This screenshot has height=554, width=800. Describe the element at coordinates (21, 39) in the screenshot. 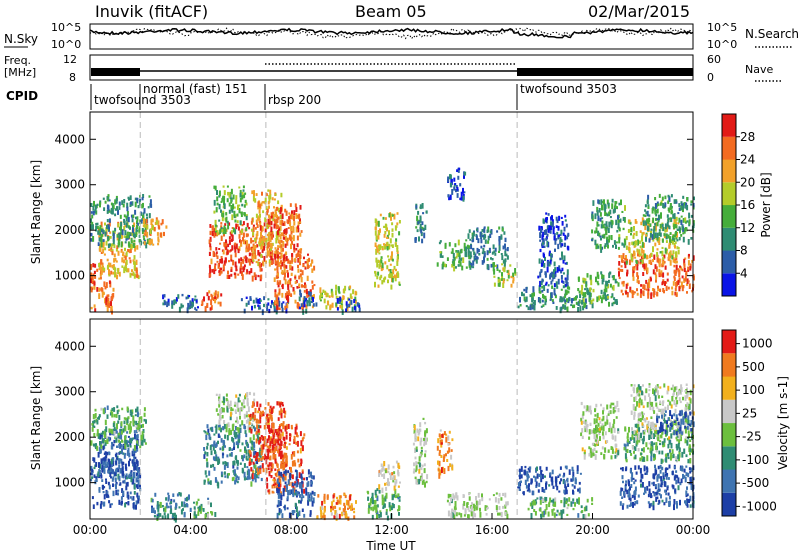

I see `noise-sky-label: N.Sky` at that location.